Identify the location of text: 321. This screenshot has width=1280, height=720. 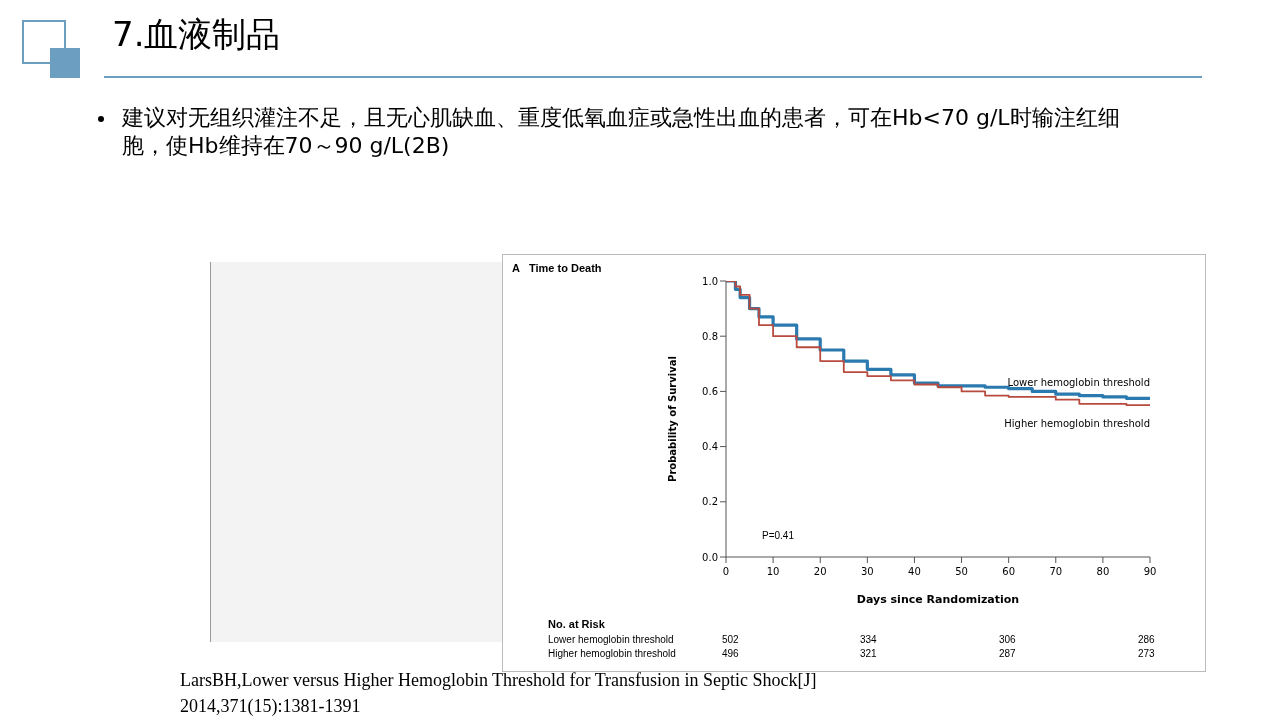
(868, 653).